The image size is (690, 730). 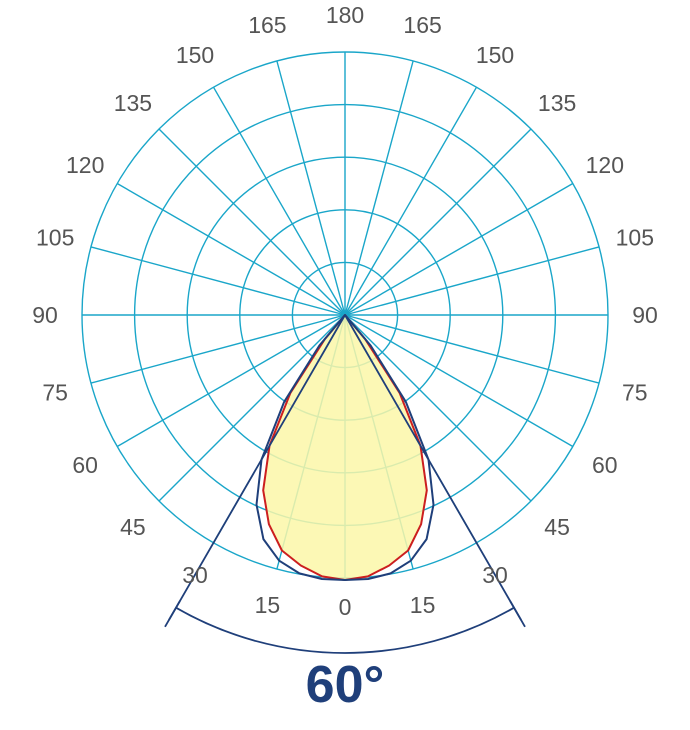 What do you see at coordinates (85, 465) in the screenshot?
I see `angle-label-left-60: 60` at bounding box center [85, 465].